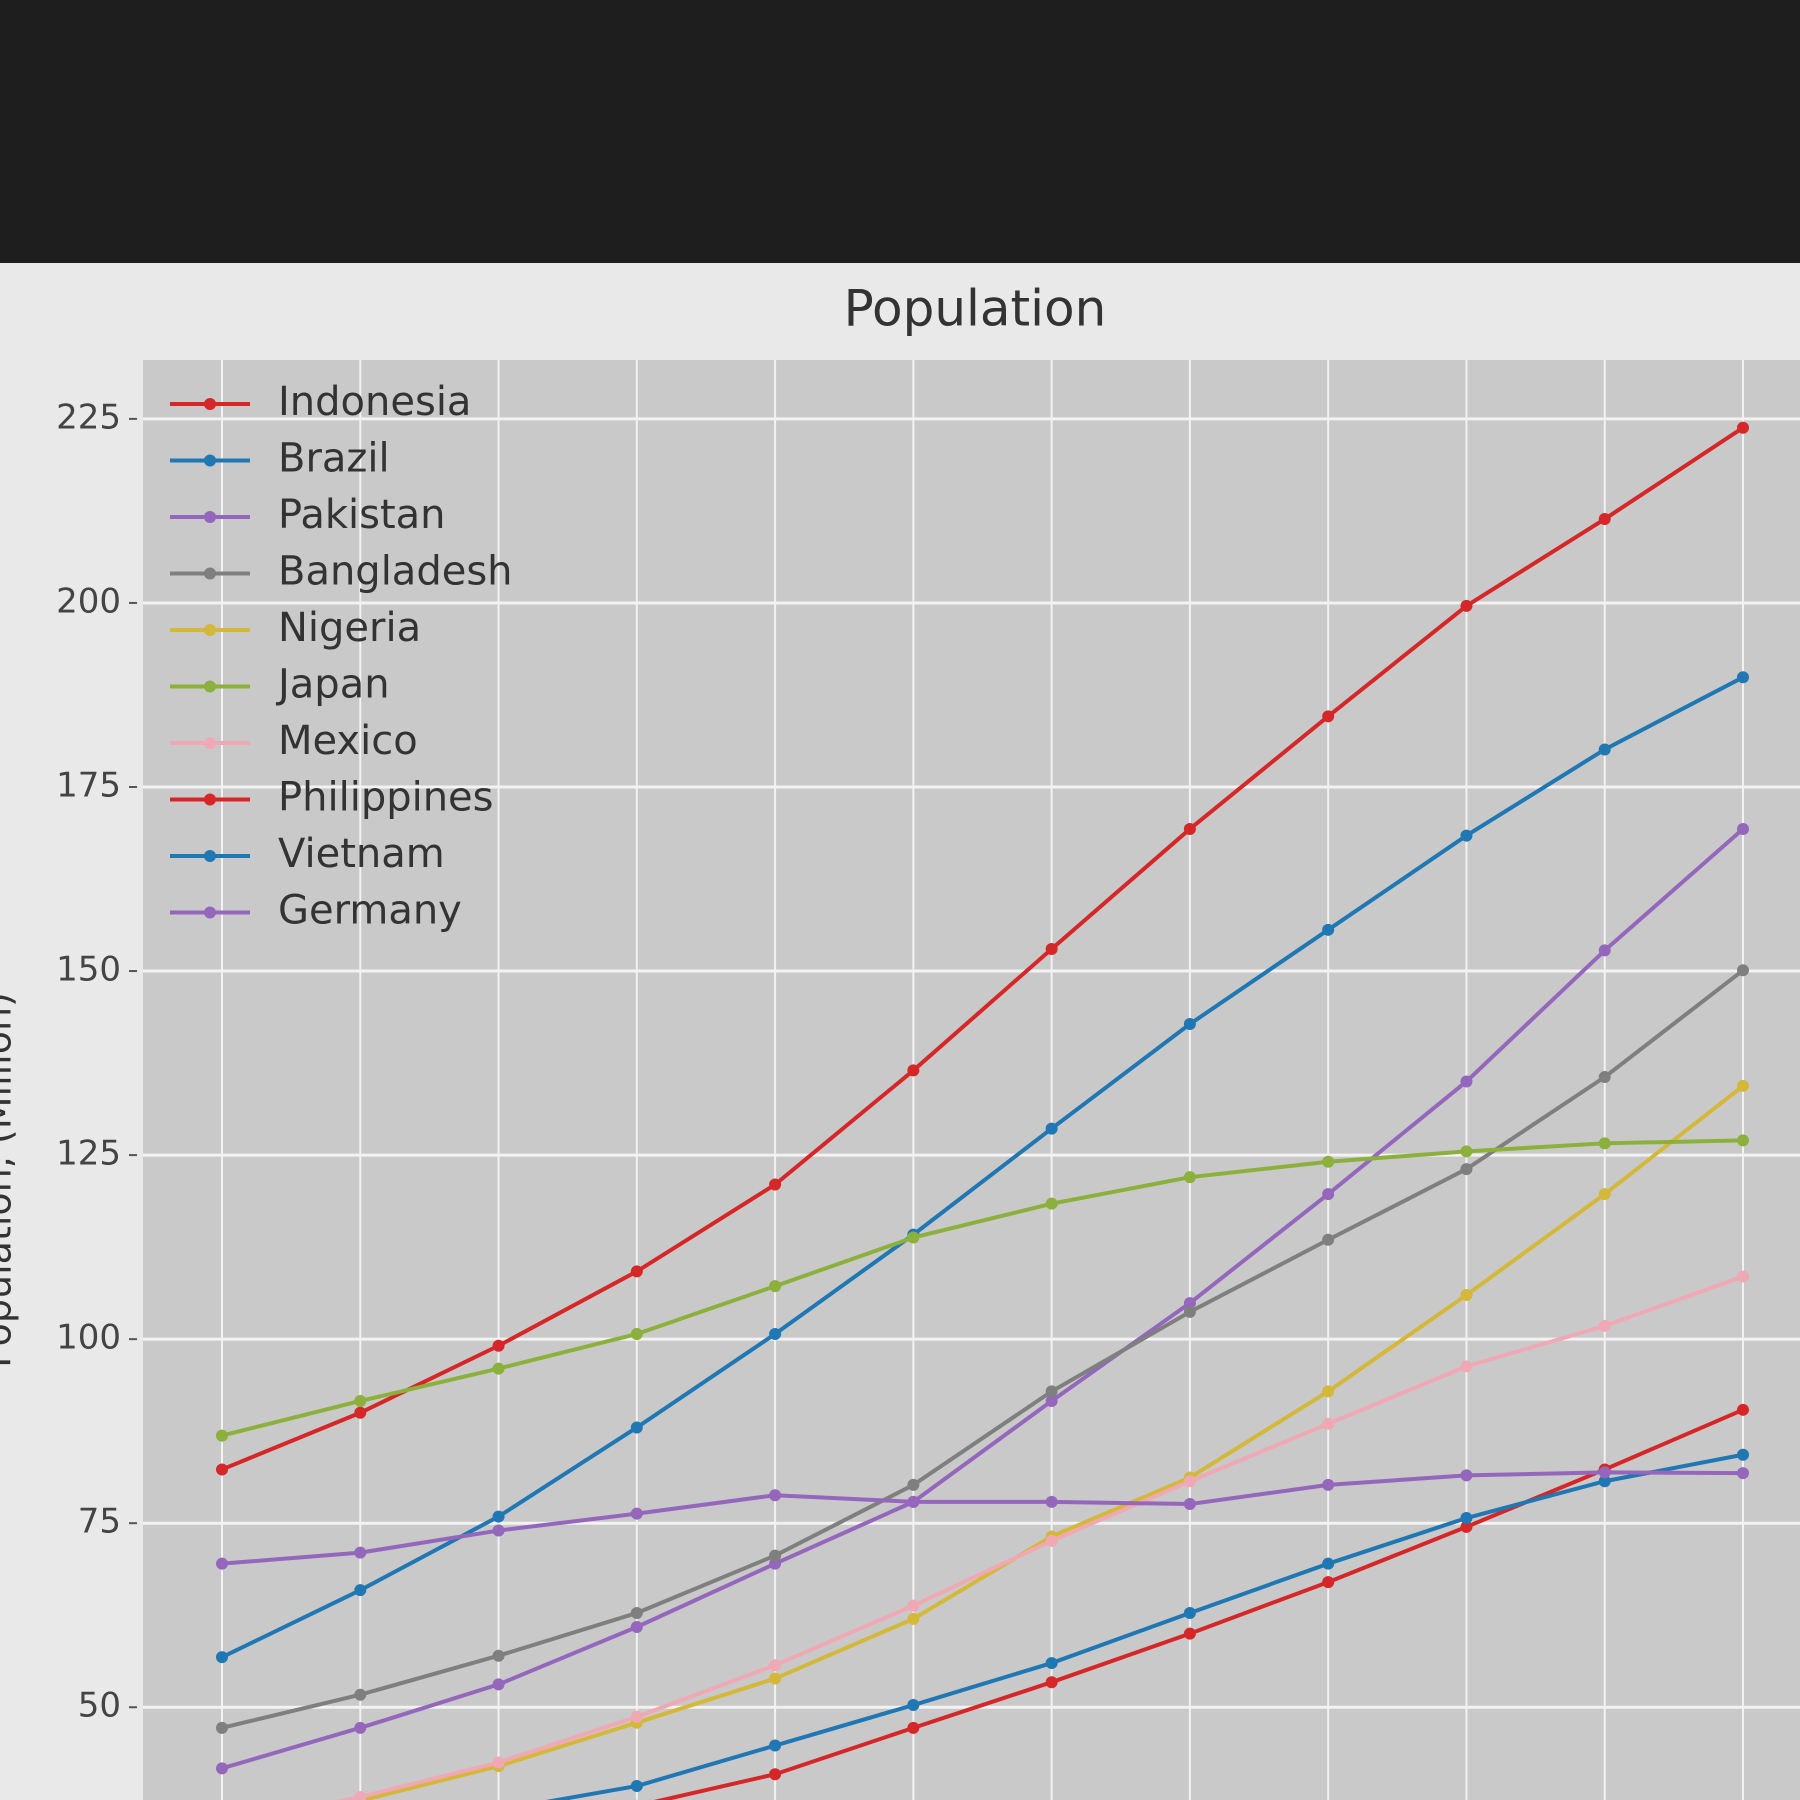 This screenshot has height=1800, width=1800. Describe the element at coordinates (975, 309) in the screenshot. I see `chart-title: Population` at that location.